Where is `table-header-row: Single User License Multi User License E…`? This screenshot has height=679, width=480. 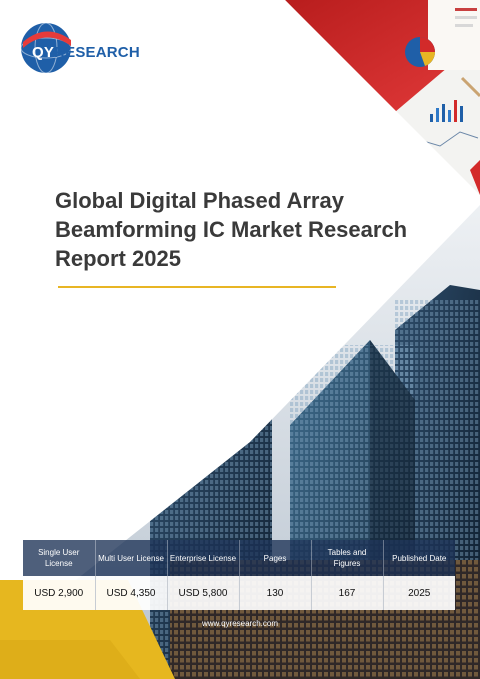
table-header-row: Single User License Multi User License E… is located at coordinates (239, 558).